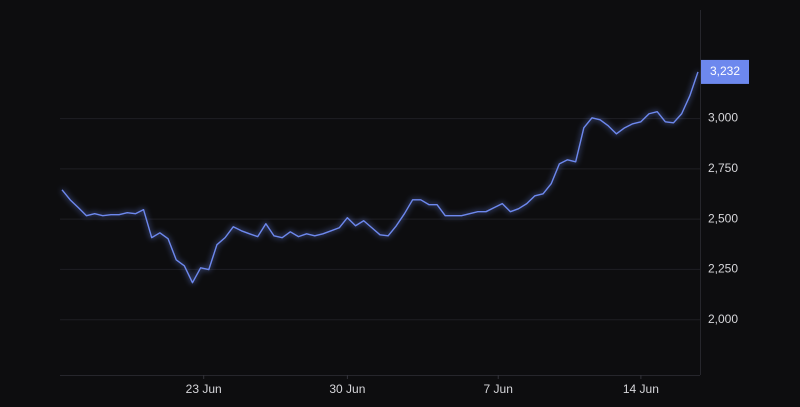  What do you see at coordinates (723, 269) in the screenshot?
I see `y-tick-label: 2,250` at bounding box center [723, 269].